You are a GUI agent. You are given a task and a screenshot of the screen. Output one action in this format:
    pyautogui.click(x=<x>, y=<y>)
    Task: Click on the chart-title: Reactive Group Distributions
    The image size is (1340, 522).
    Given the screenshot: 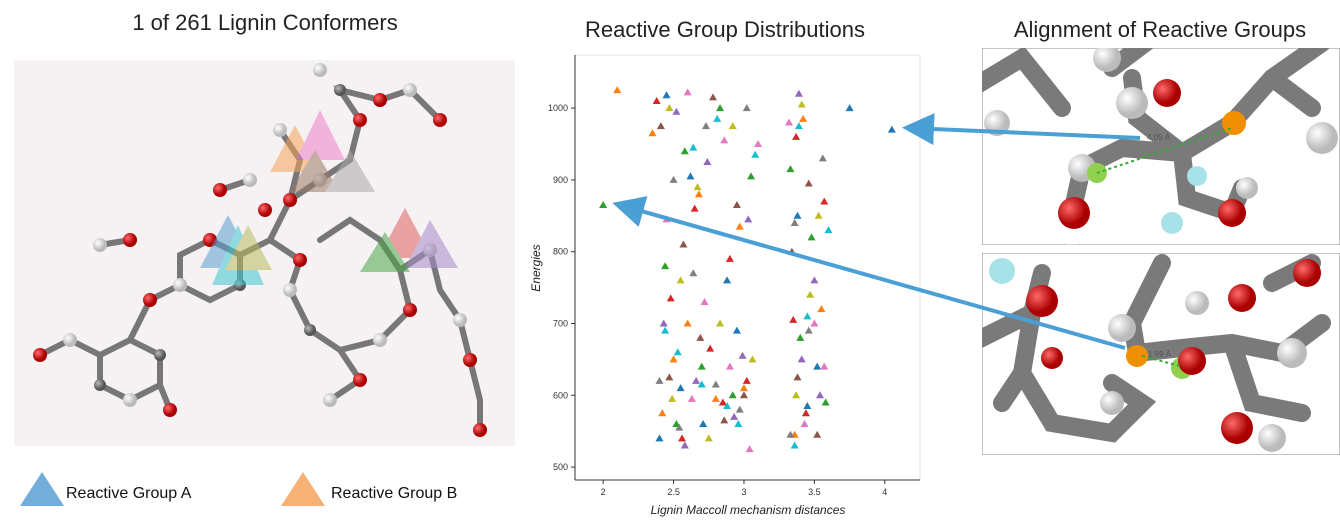 What is the action you would take?
    pyautogui.click(x=725, y=29)
    